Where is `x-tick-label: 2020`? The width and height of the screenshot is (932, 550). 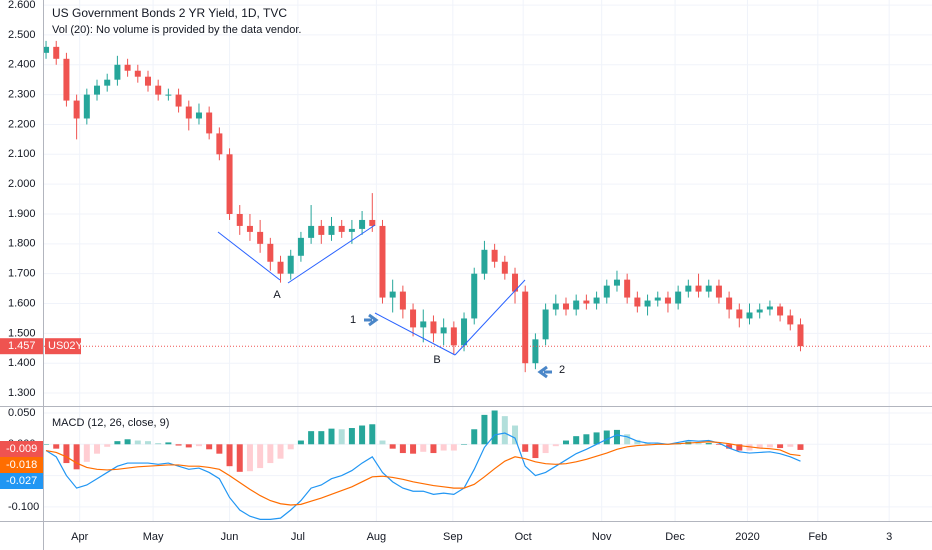
x-tick-label: 2020 is located at coordinates (747, 537).